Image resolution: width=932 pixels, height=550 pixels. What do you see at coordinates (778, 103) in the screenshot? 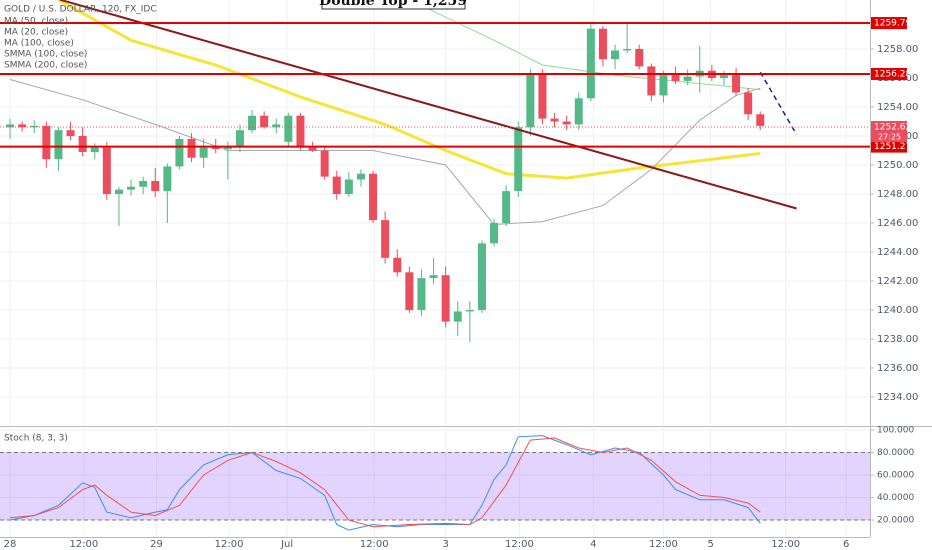
I see `drawing-line` at bounding box center [778, 103].